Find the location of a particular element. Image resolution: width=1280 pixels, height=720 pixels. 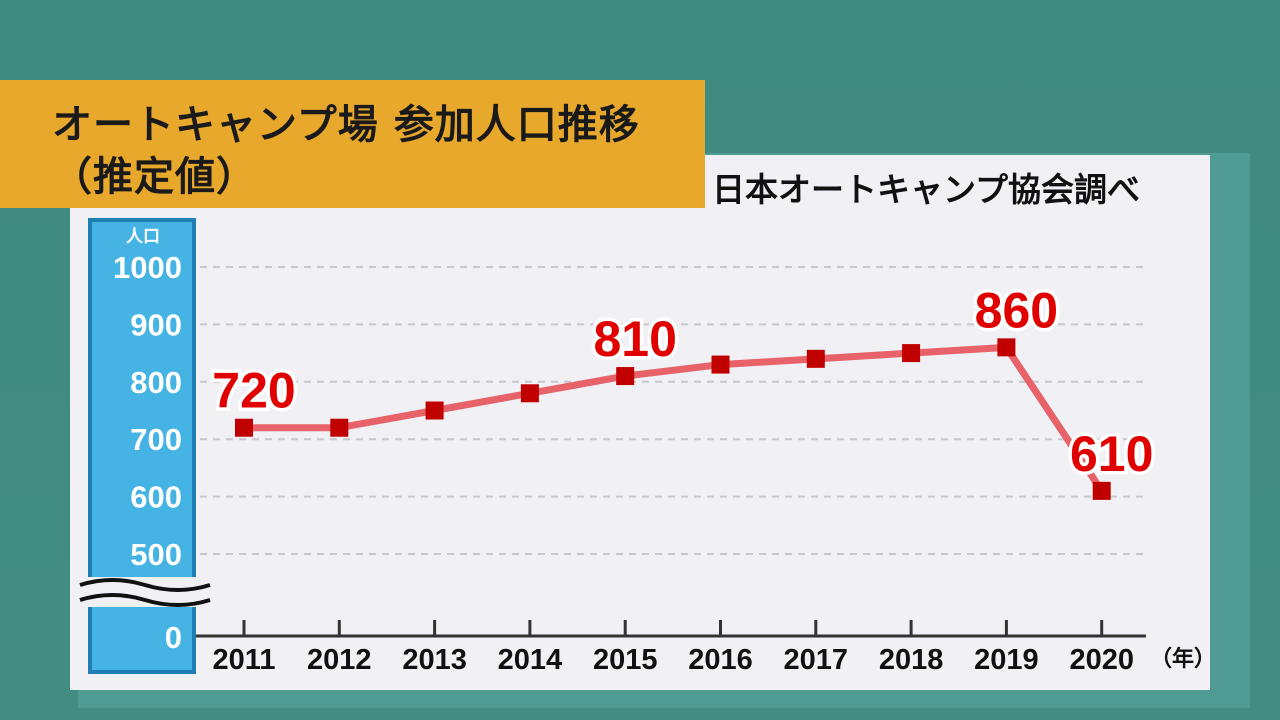

x-tick-label: 2020 is located at coordinates (1101, 660).